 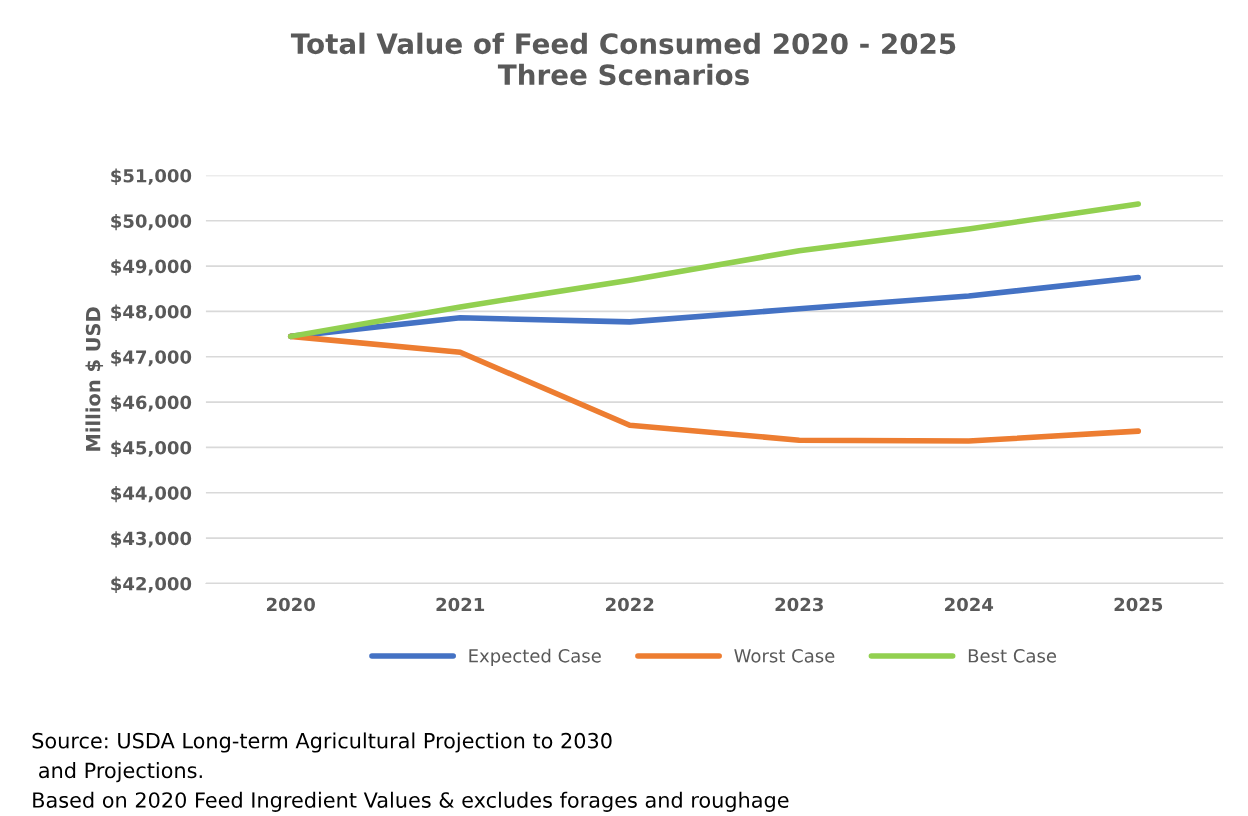 What do you see at coordinates (151, 494) in the screenshot?
I see `y-tick-label: $44,000` at bounding box center [151, 494].